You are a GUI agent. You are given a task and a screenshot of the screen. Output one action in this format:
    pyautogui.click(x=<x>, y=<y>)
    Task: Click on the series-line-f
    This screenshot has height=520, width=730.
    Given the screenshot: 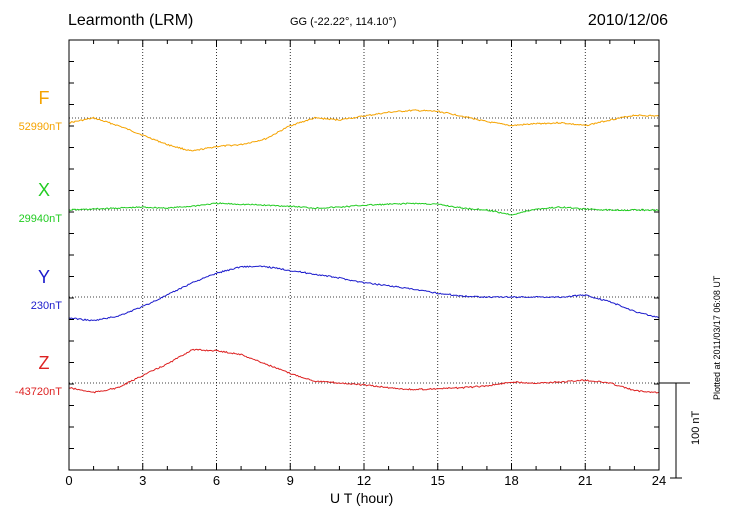 What is the action you would take?
    pyautogui.click(x=364, y=130)
    